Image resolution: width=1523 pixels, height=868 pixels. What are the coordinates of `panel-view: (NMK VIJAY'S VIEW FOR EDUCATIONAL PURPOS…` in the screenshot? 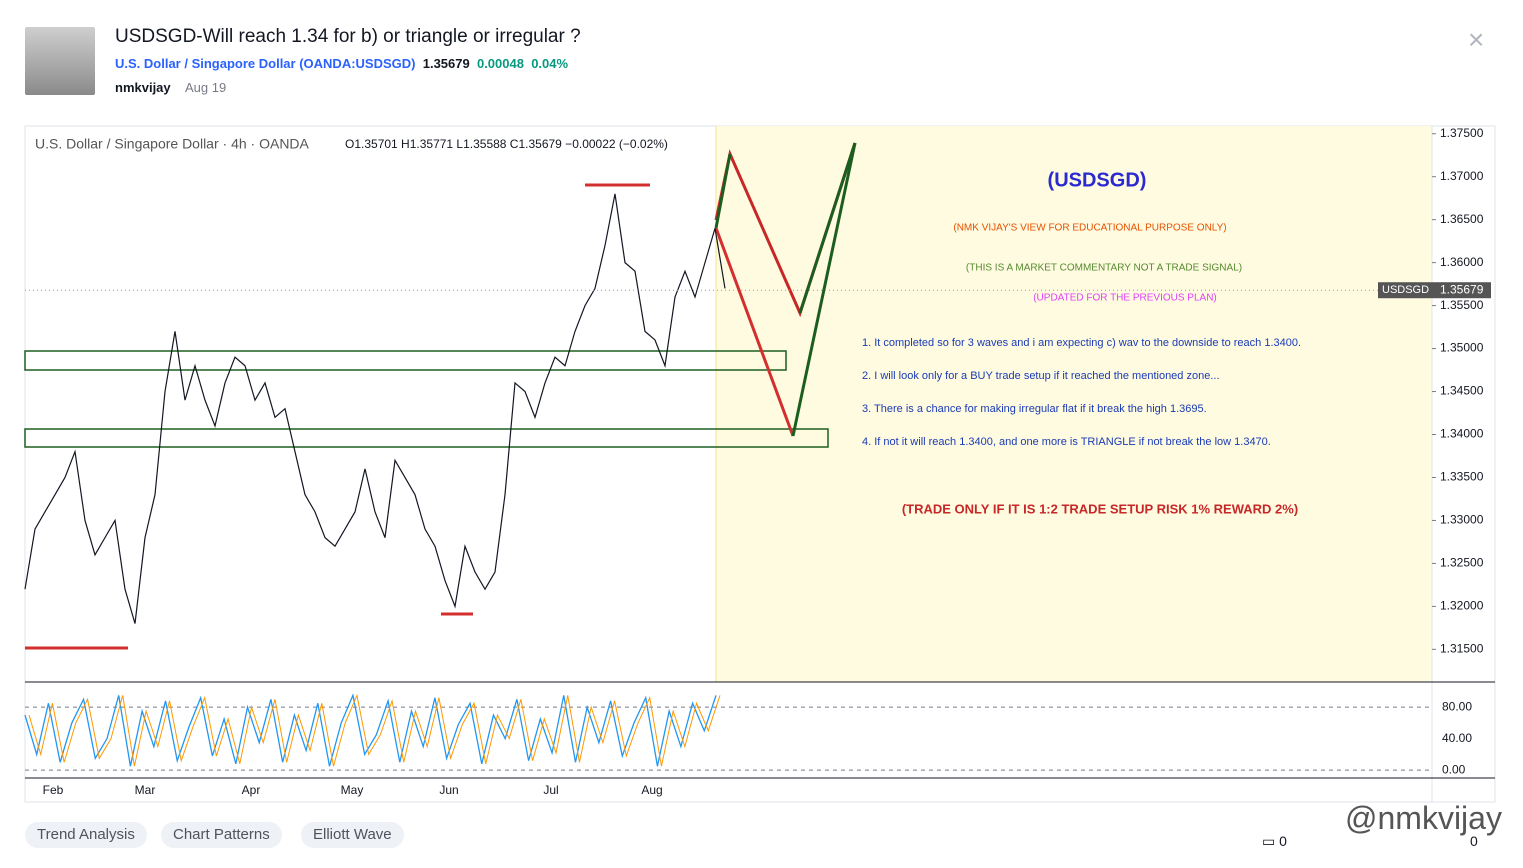 It's located at (1089, 228).